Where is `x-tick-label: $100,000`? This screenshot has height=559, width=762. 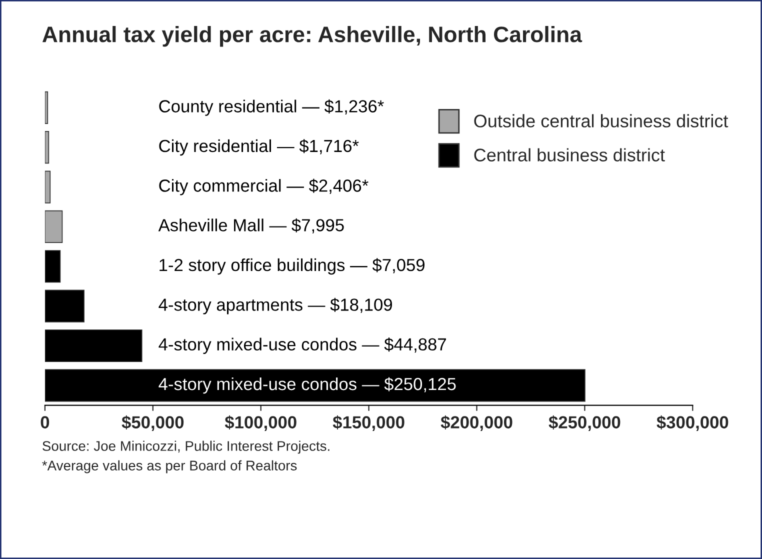 x-tick-label: $100,000 is located at coordinates (260, 423).